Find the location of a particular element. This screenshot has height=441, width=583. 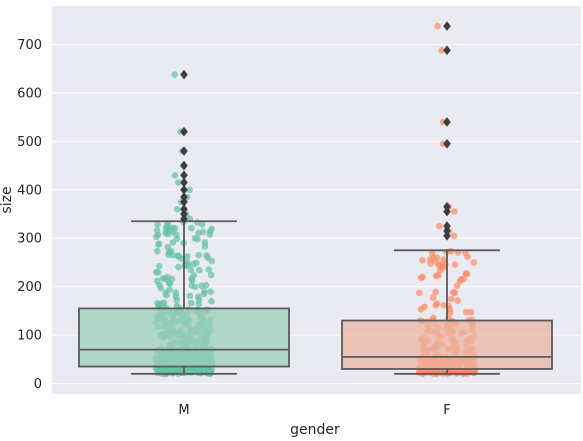

x-axis-label: gender is located at coordinates (315, 430).